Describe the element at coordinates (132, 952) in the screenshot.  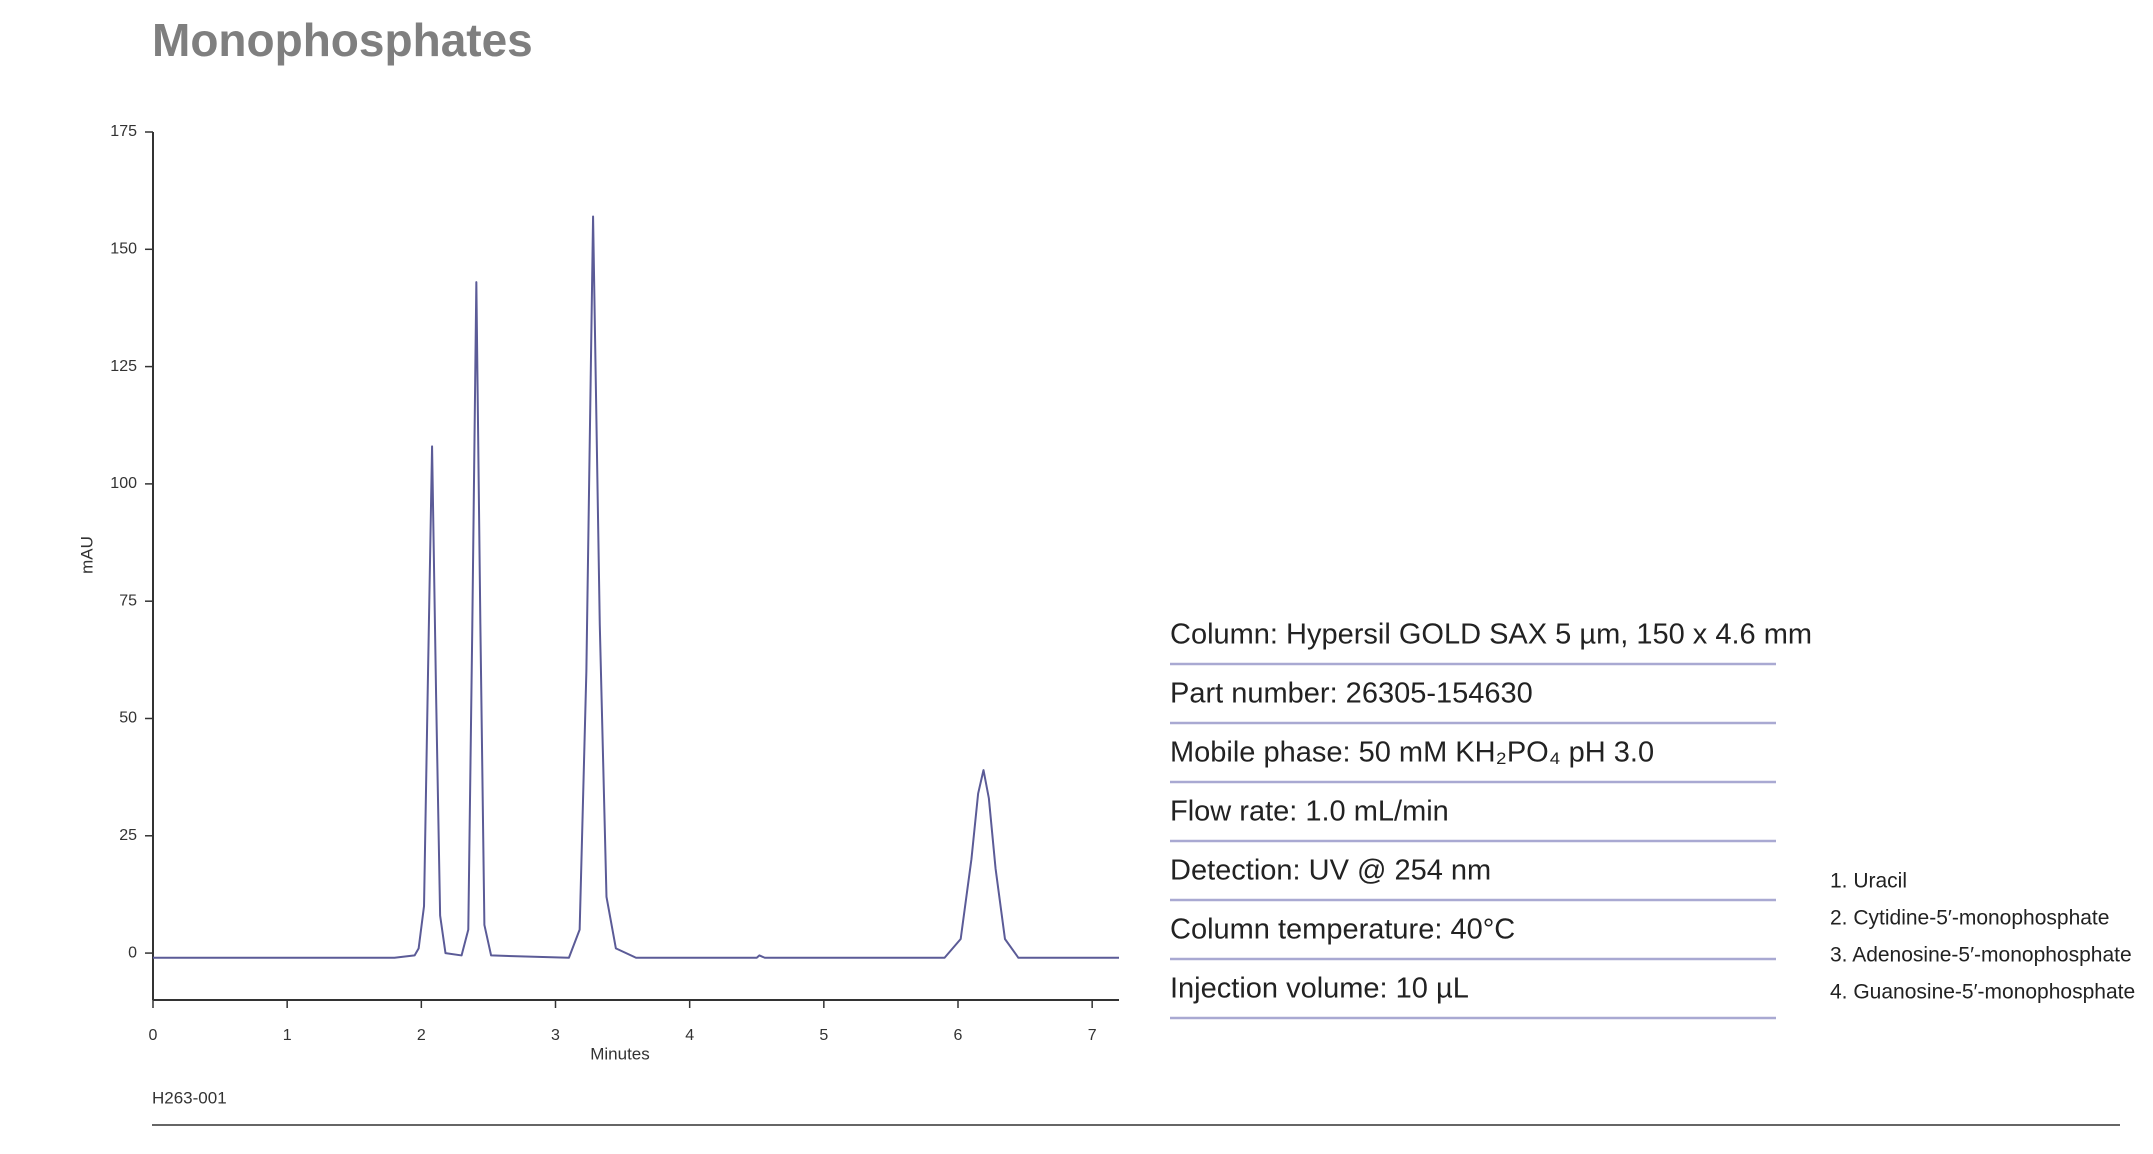
I see `y-tick-label: 0` at that location.